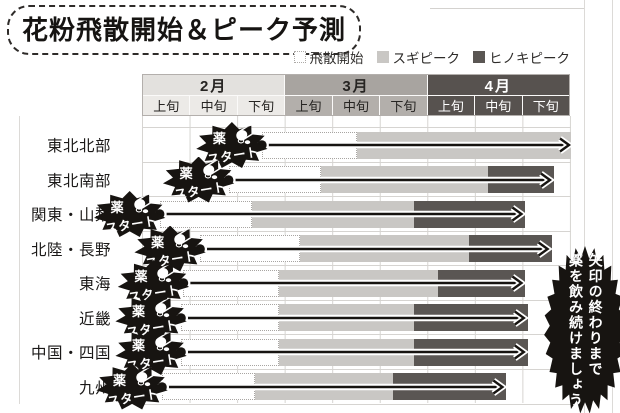  What do you see at coordinates (94, 285) in the screenshot?
I see `region-label: 東海` at bounding box center [94, 285].